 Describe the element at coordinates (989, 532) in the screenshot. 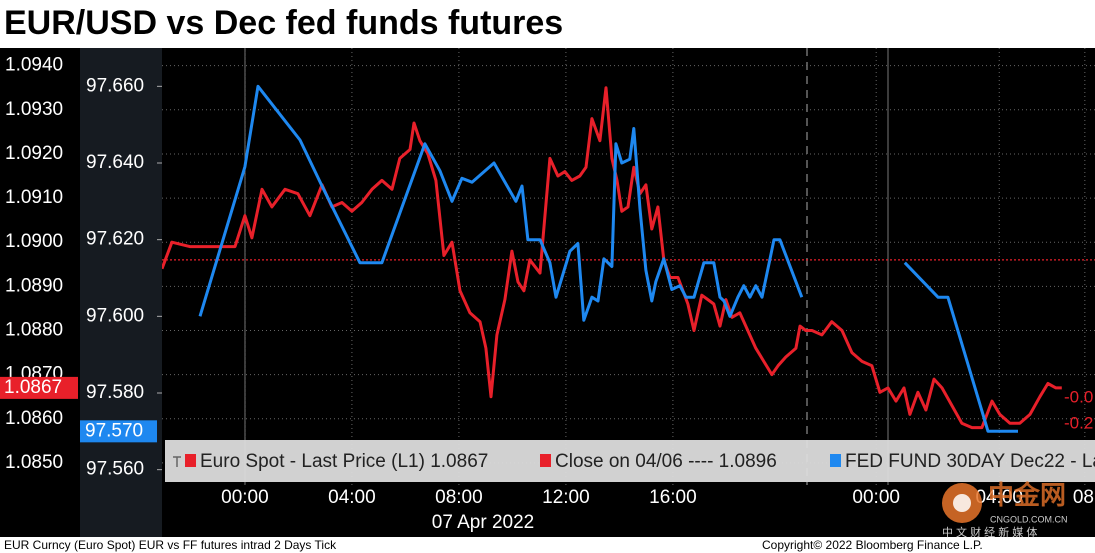

I see `watermark-tagline: 中 文 财 经 新 媒 体` at that location.